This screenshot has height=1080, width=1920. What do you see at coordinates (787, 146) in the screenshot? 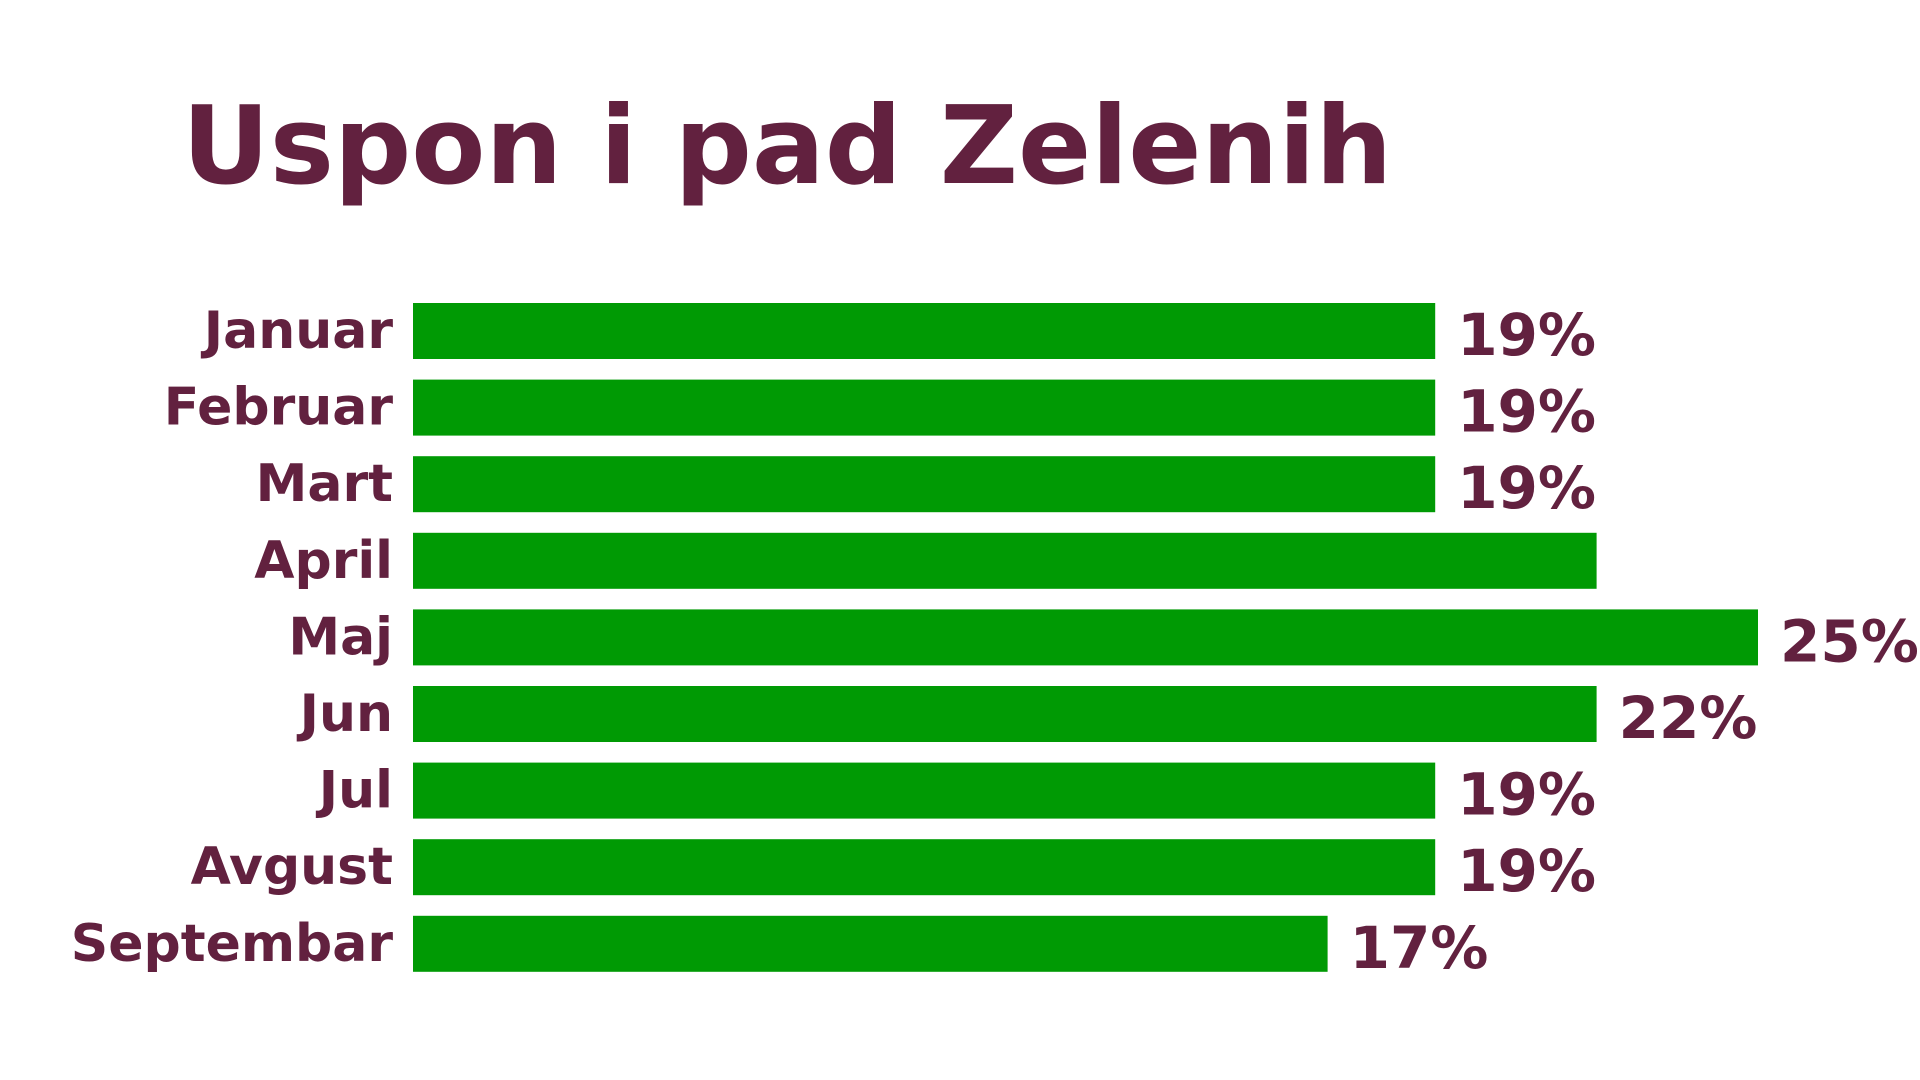
I see `chart-title: Uspon i pad Zelenih` at bounding box center [787, 146].